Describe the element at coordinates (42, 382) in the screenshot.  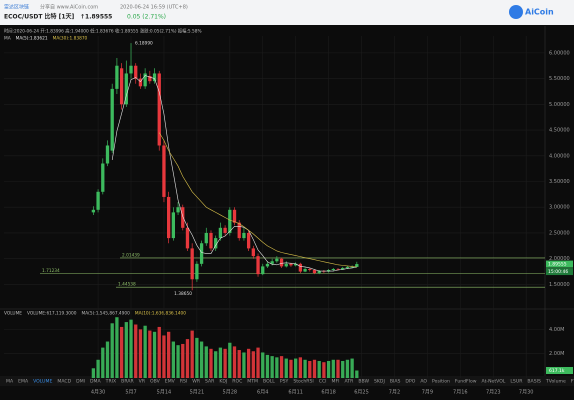
I see `indicator-tab: VOLUME` at that location.